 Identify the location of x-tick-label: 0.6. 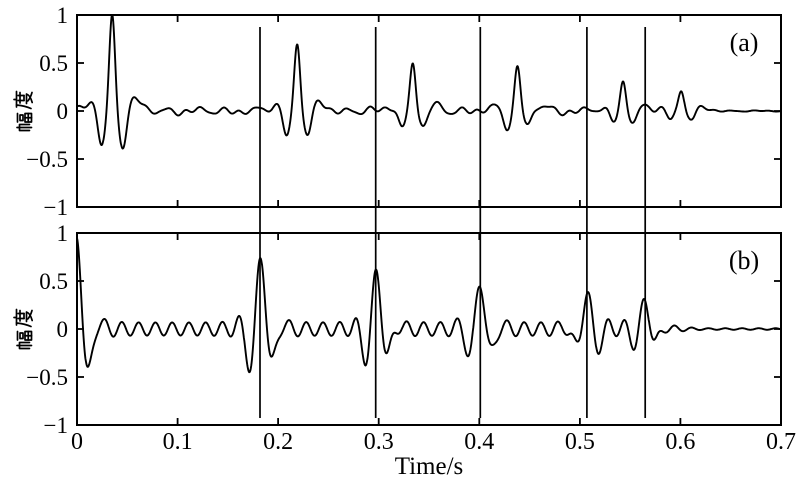
(680, 442).